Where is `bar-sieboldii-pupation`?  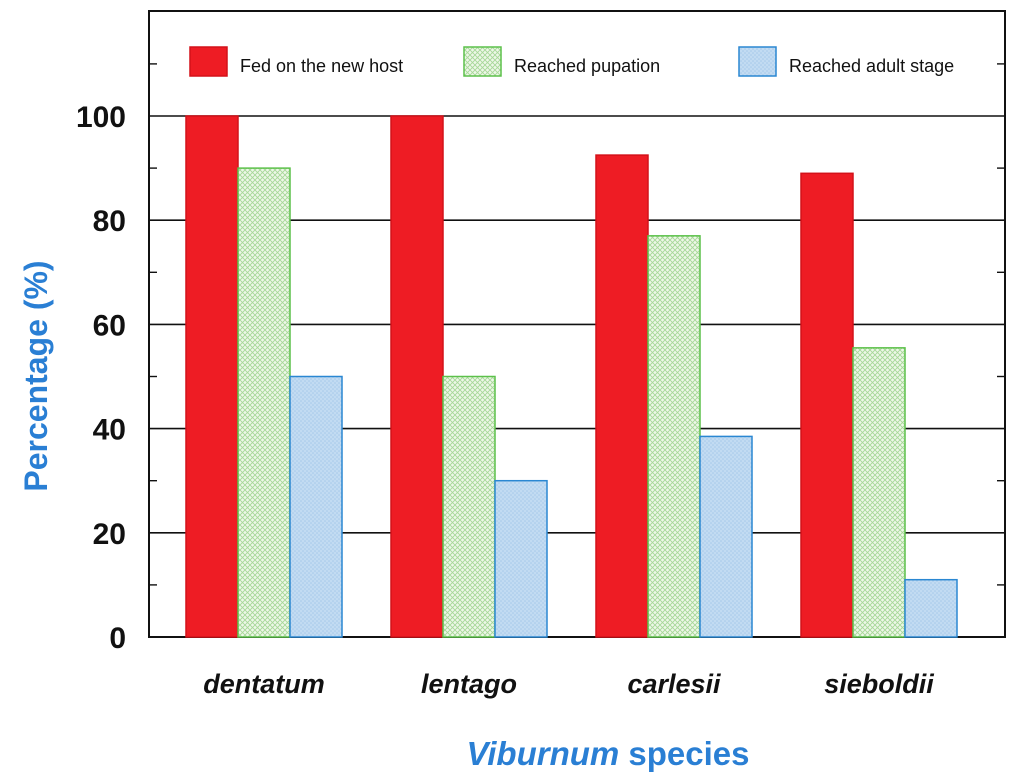 bar-sieboldii-pupation is located at coordinates (879, 492).